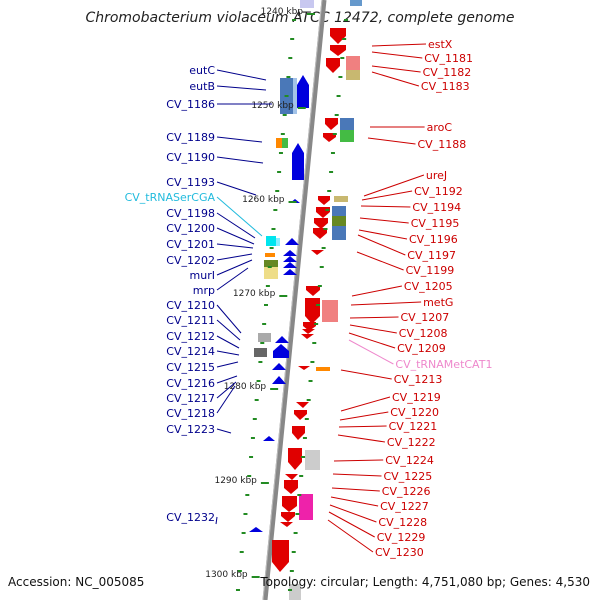 The height and width of the screenshot is (600, 600). Describe the element at coordinates (190, 429) in the screenshot. I see `gene-label-left: CV_1223` at that location.